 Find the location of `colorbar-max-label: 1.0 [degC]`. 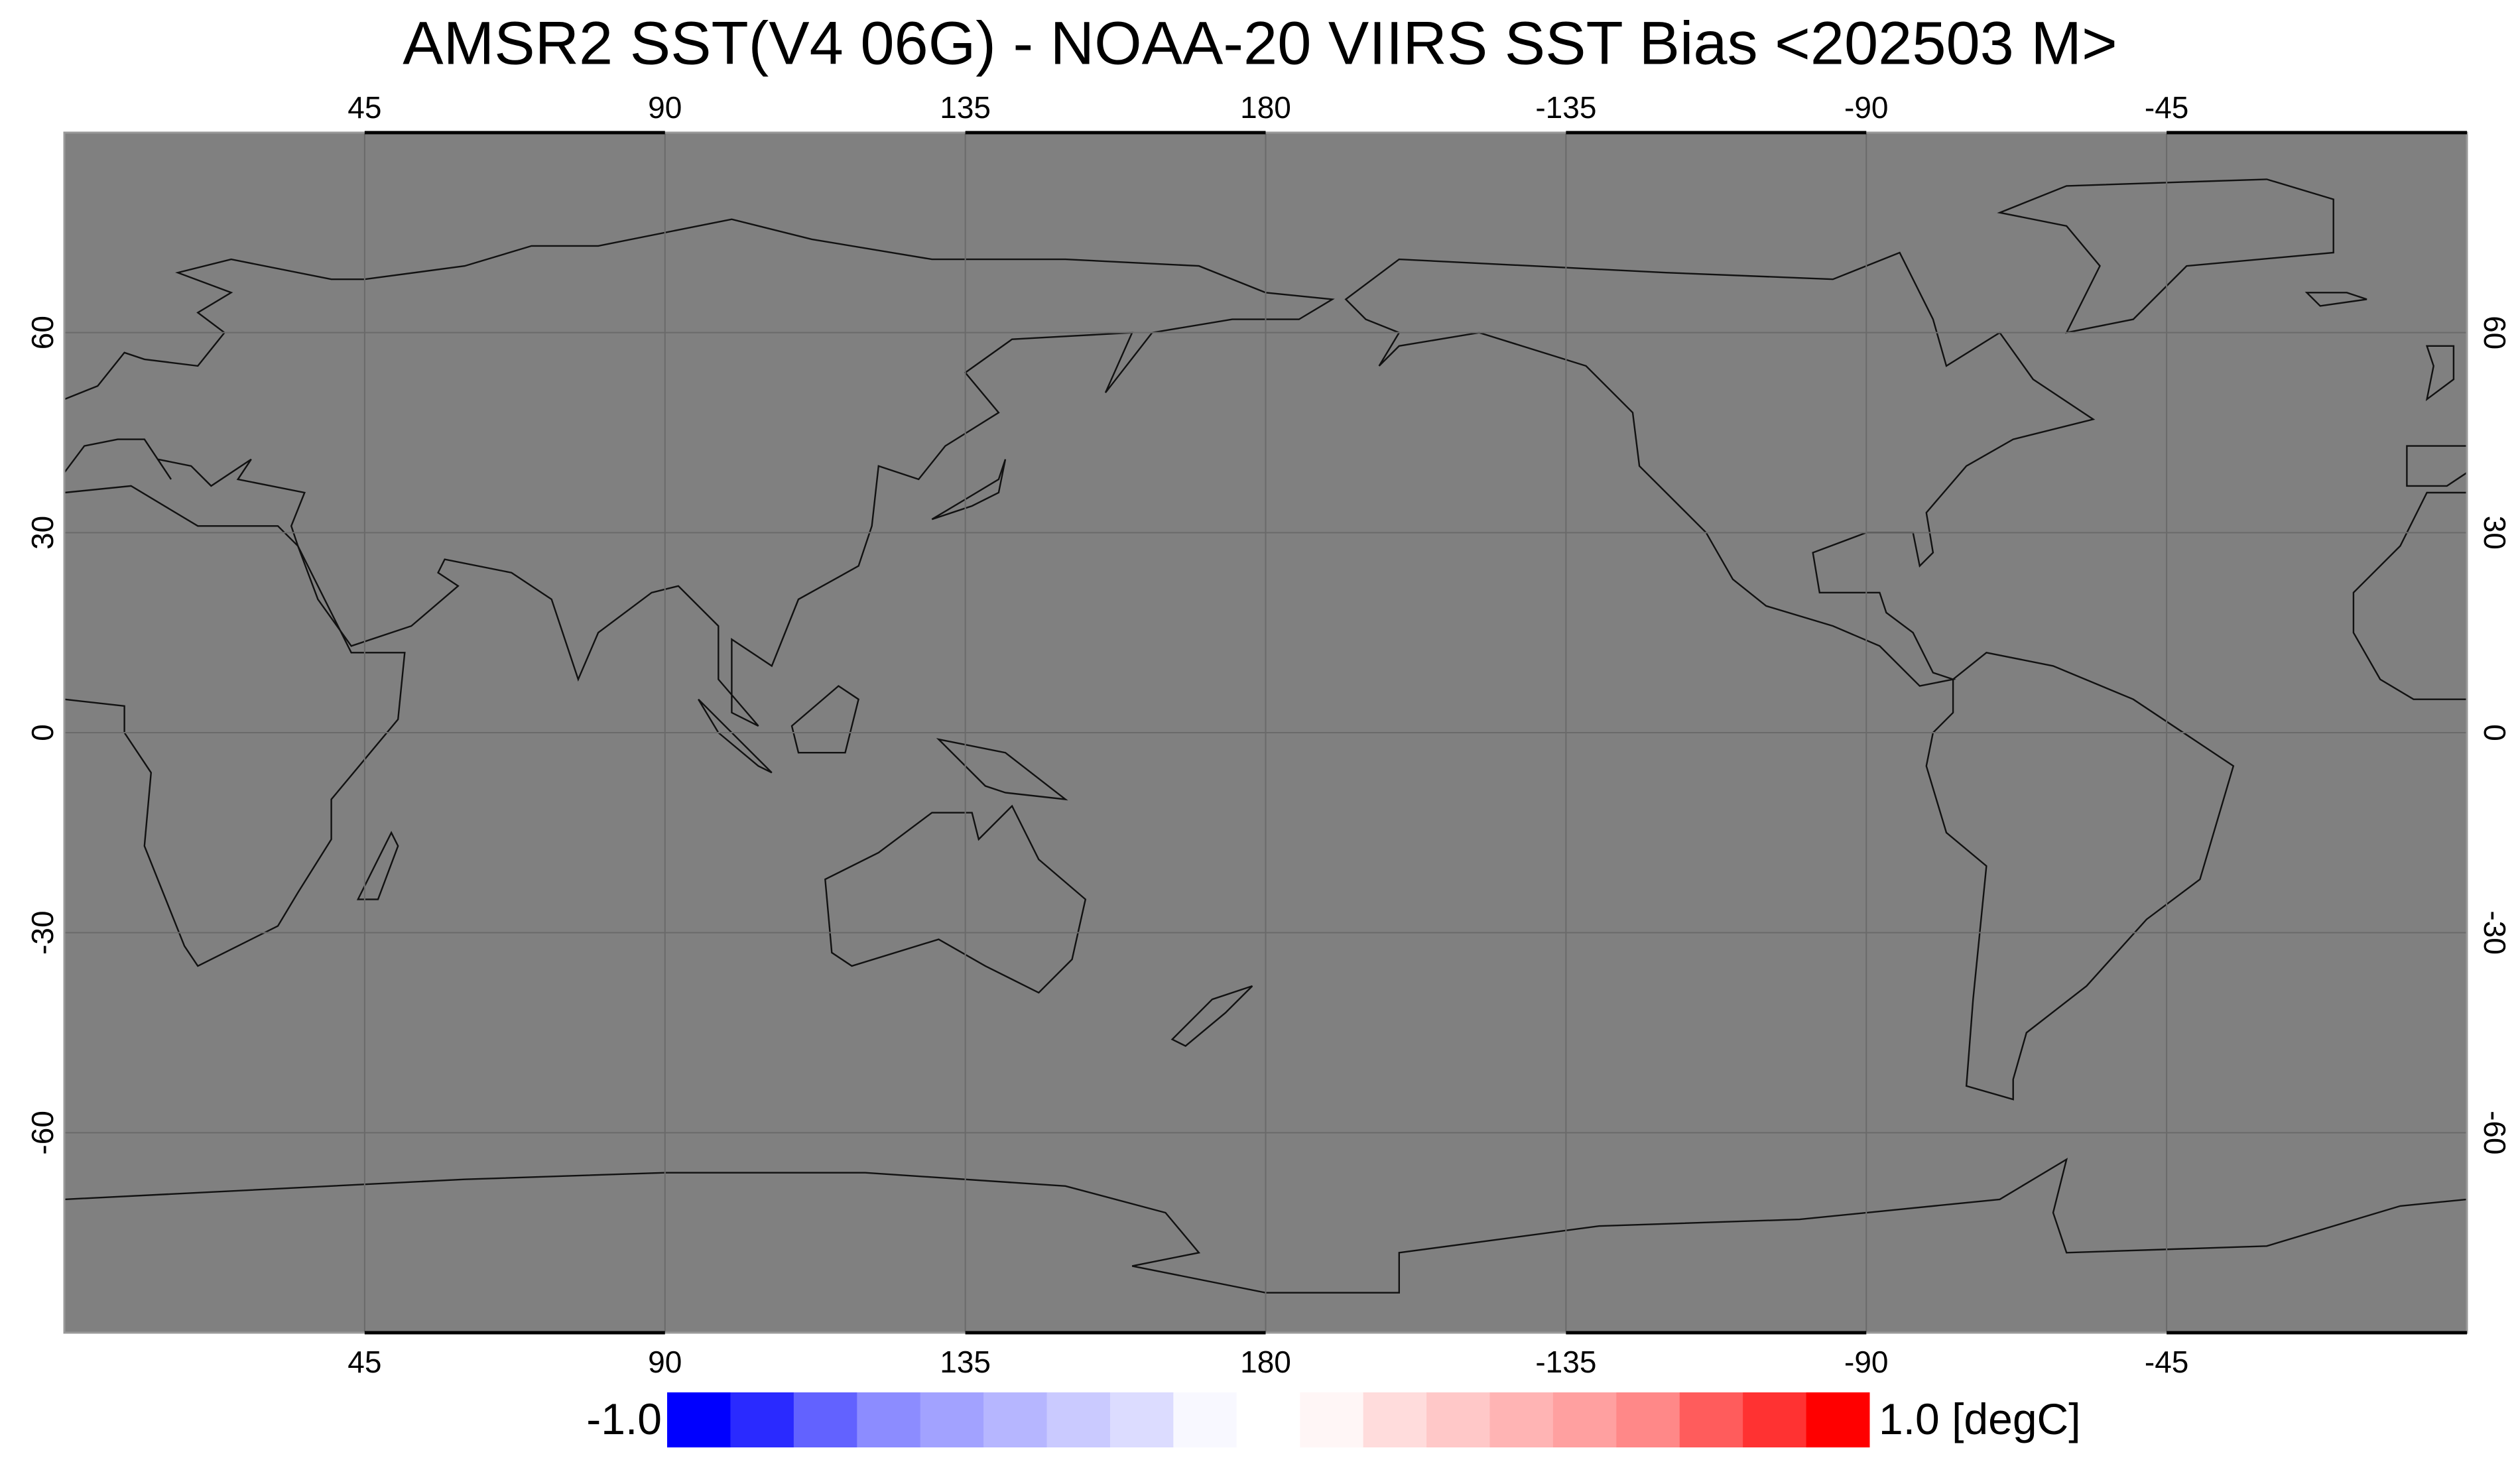

colorbar-max-label: 1.0 [degC] is located at coordinates (1980, 1418).